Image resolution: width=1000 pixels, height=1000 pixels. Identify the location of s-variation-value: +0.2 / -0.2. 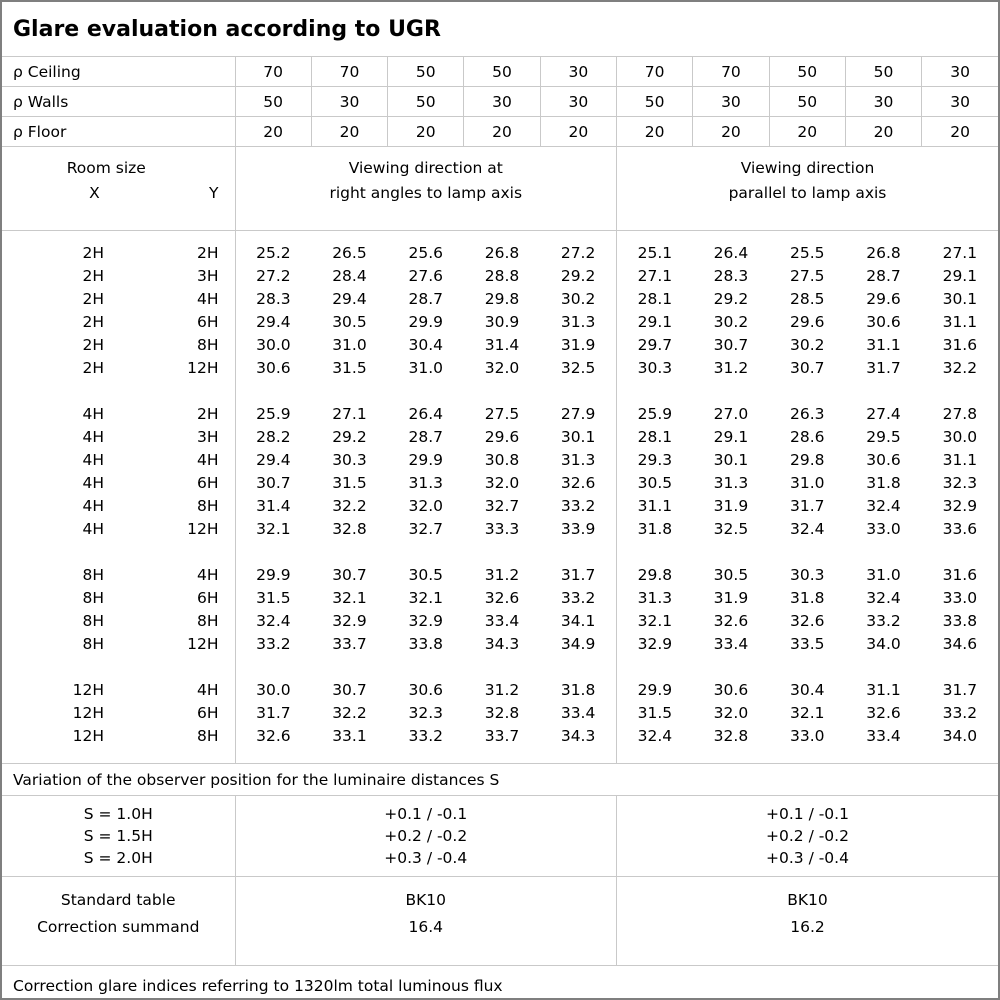
(807, 836).